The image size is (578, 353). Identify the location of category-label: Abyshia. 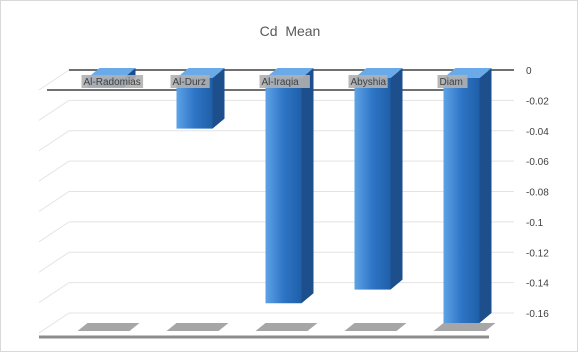
(369, 82).